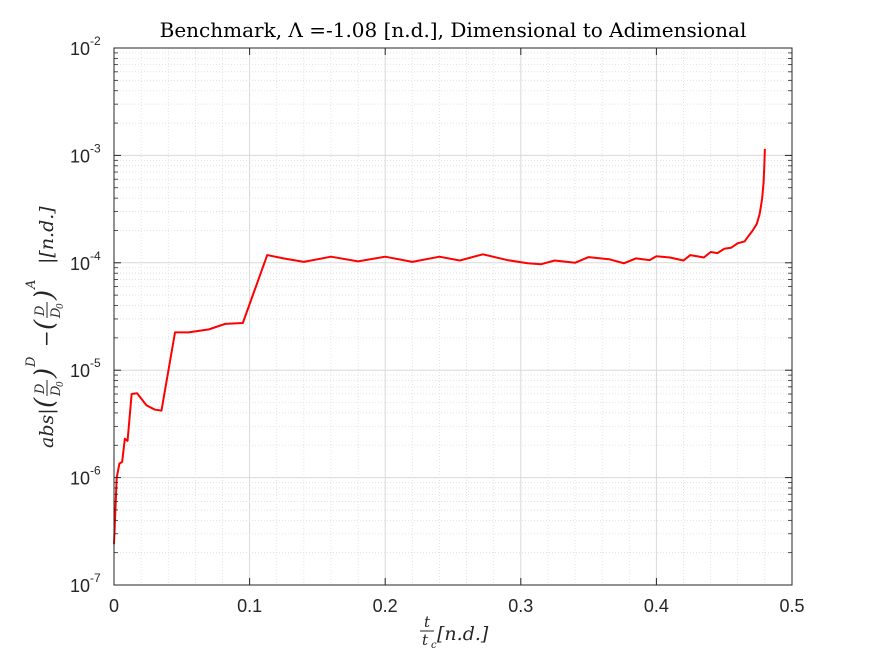  What do you see at coordinates (95, 471) in the screenshot?
I see `y-tick-label-exponent: -6` at bounding box center [95, 471].